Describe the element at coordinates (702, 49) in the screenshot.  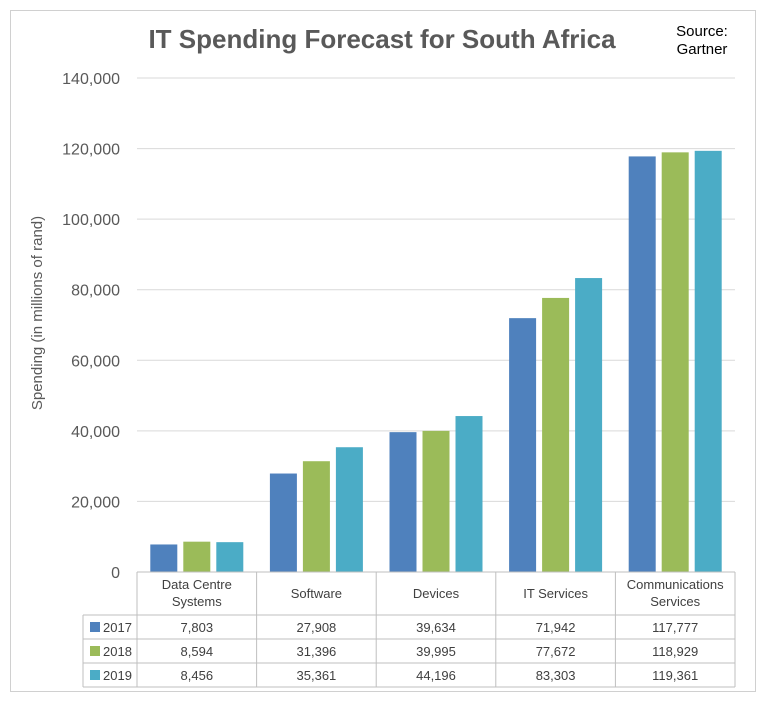
I see `source-line: Gartner` at that location.